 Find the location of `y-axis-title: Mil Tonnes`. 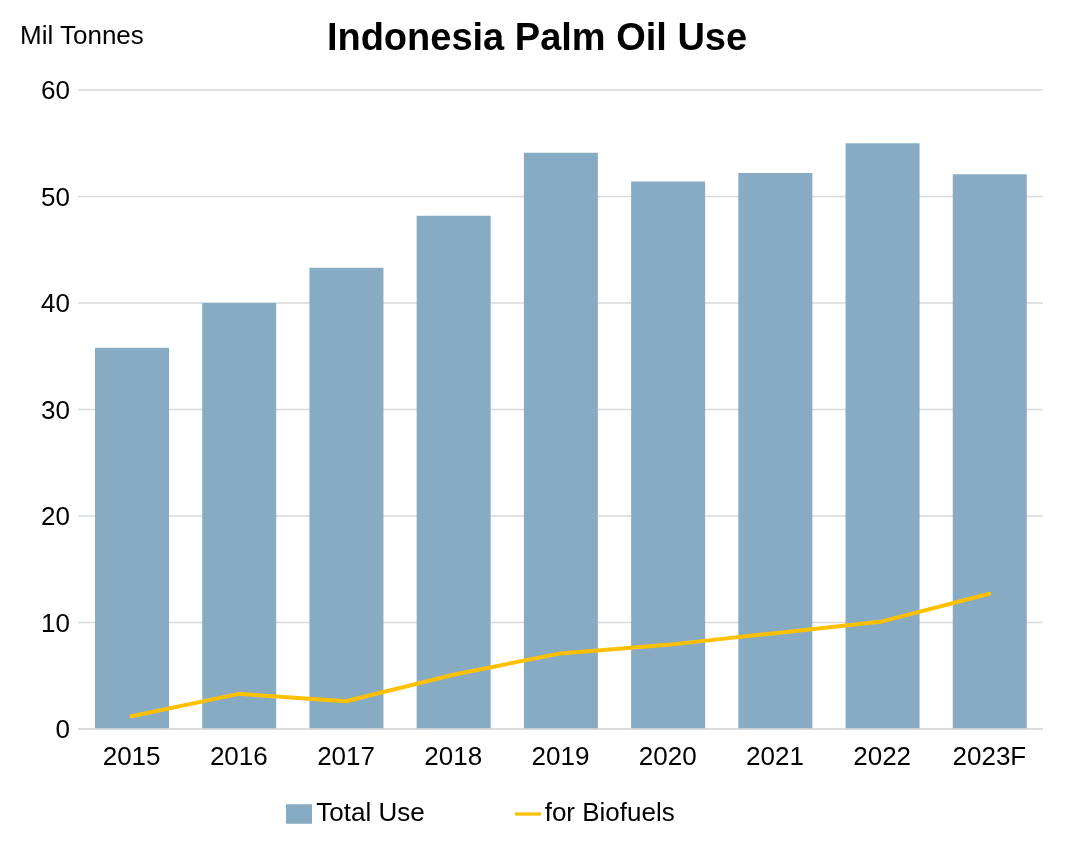

y-axis-title: Mil Tonnes is located at coordinates (82, 35).